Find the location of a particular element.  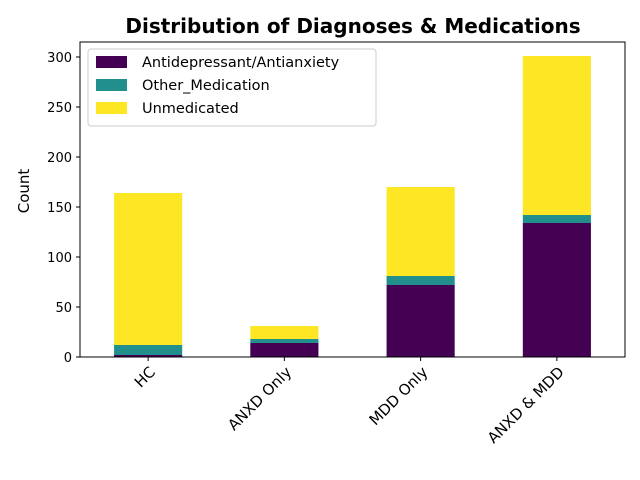

legend-frame is located at coordinates (232, 87).